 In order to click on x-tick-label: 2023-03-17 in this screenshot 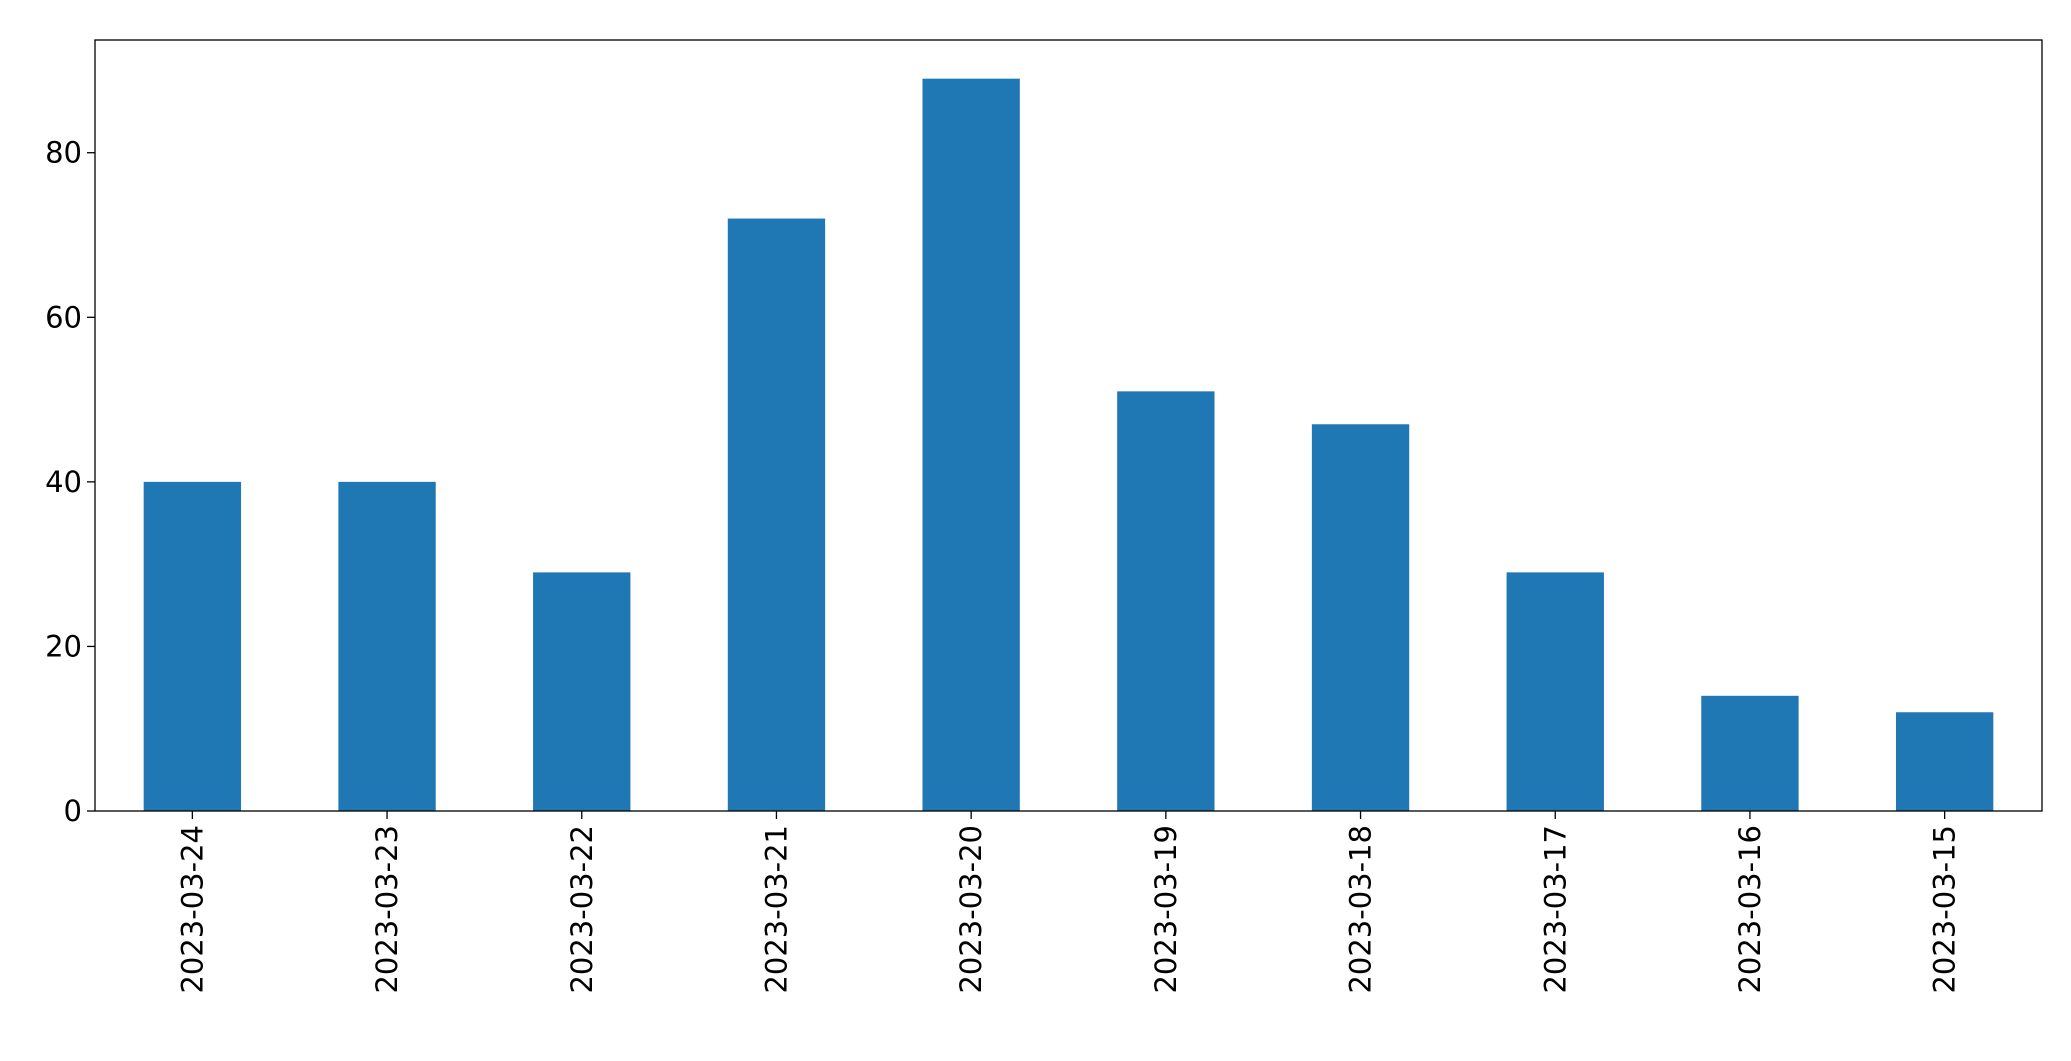, I will do `click(1555, 909)`.